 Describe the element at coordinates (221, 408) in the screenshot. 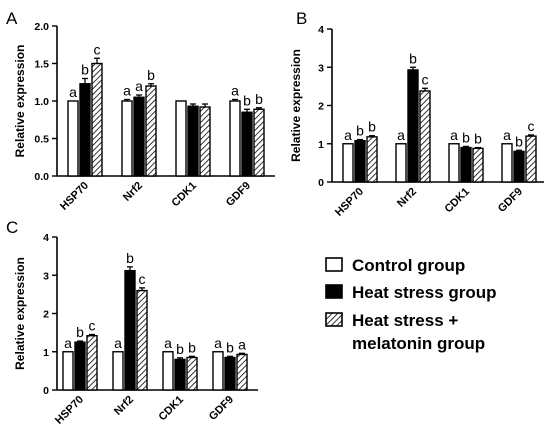

I see `category-label-c-gdf9: GDF9` at that location.